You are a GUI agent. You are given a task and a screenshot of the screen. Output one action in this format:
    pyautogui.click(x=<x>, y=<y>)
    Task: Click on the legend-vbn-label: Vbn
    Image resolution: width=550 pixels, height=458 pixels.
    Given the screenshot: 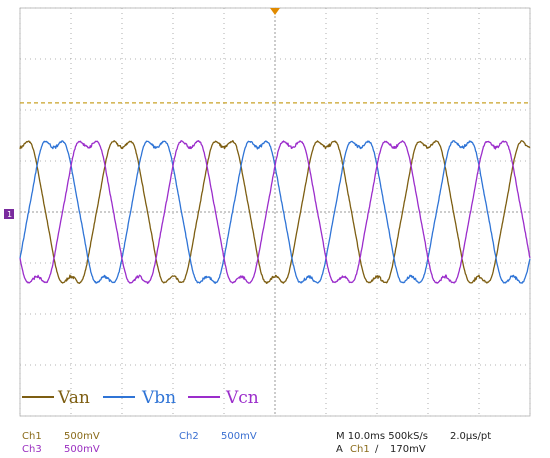 What is the action you would take?
    pyautogui.click(x=158, y=398)
    